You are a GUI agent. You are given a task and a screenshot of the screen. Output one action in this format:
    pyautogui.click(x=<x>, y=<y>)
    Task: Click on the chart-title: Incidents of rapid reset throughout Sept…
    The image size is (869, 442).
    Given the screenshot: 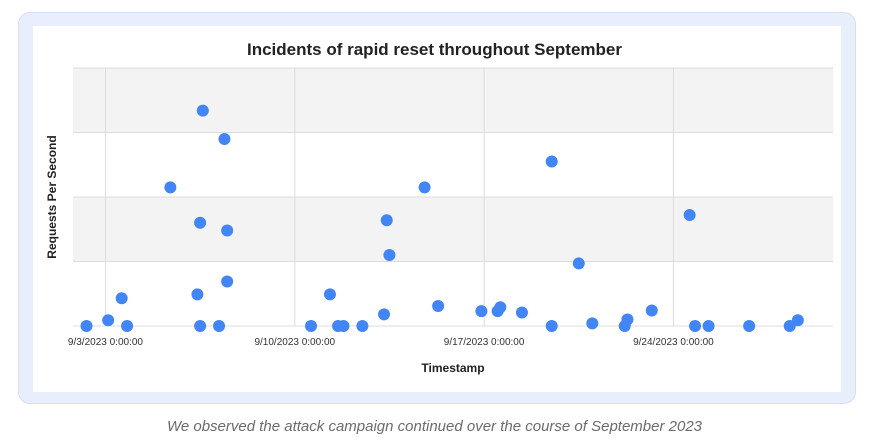 What is the action you would take?
    pyautogui.click(x=434, y=49)
    